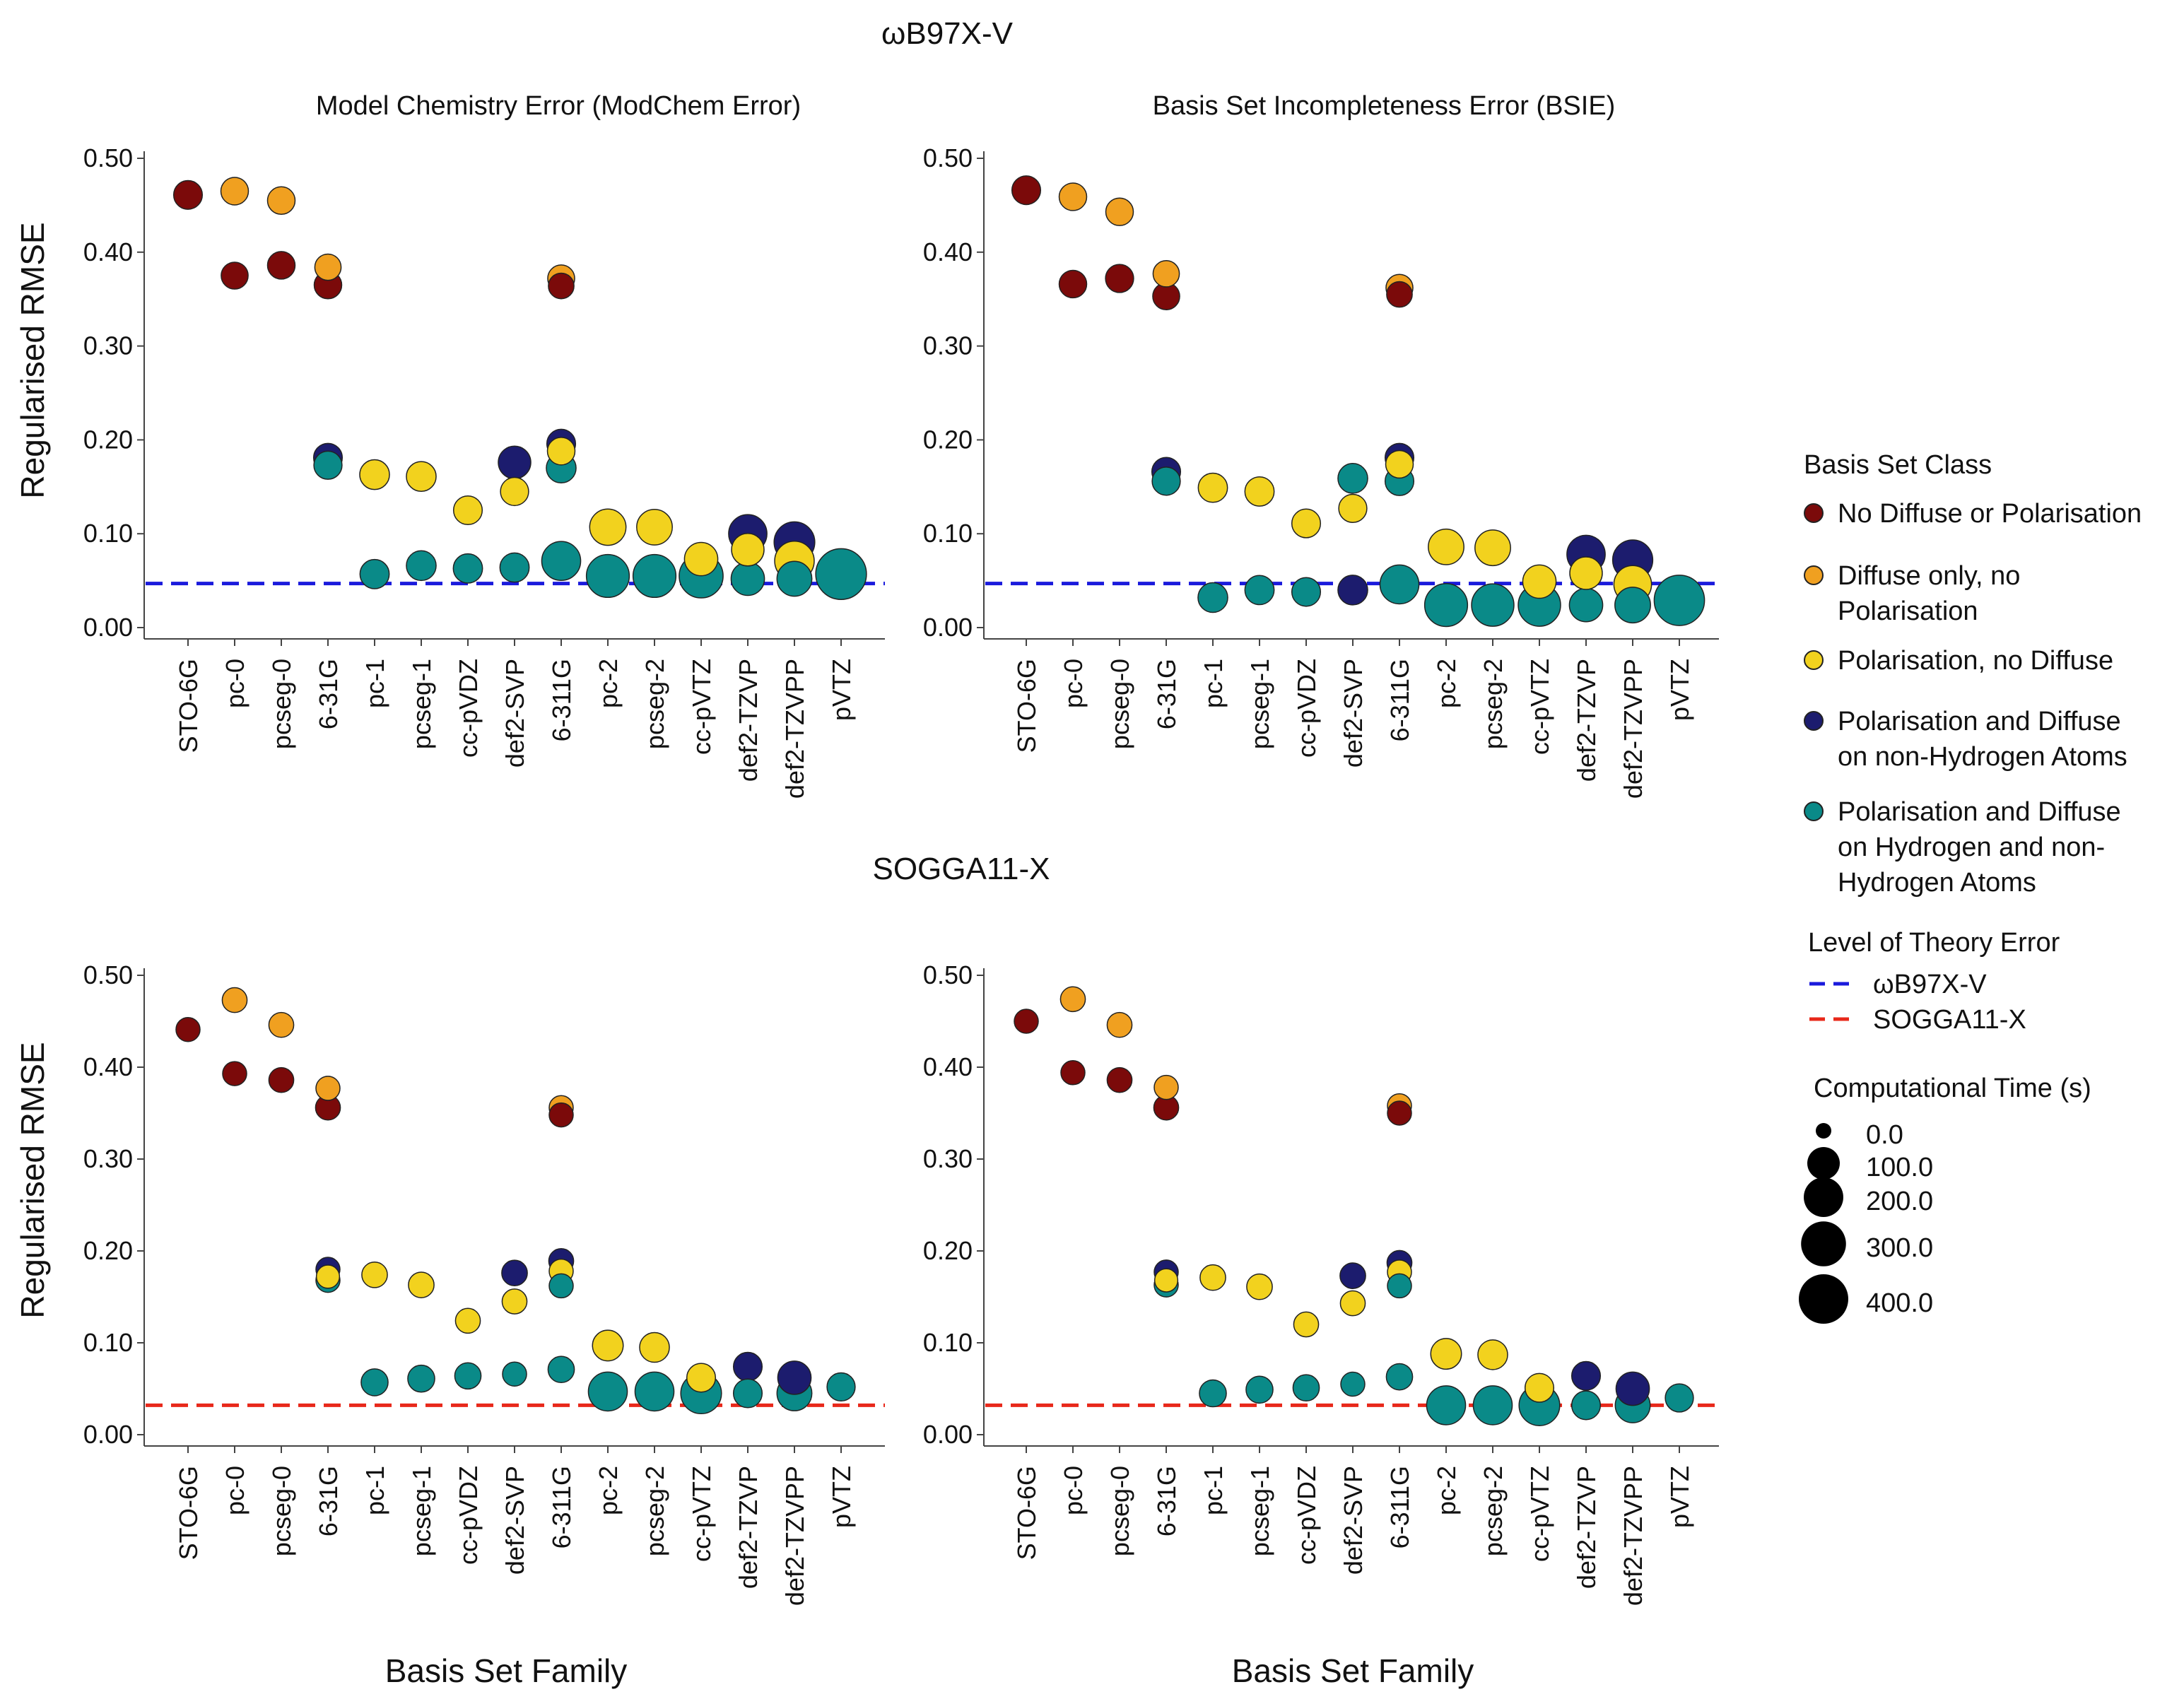  I want to click on panel-title-bsie: Basis Set Incompleteness Error (BSIE), so click(1385, 106).